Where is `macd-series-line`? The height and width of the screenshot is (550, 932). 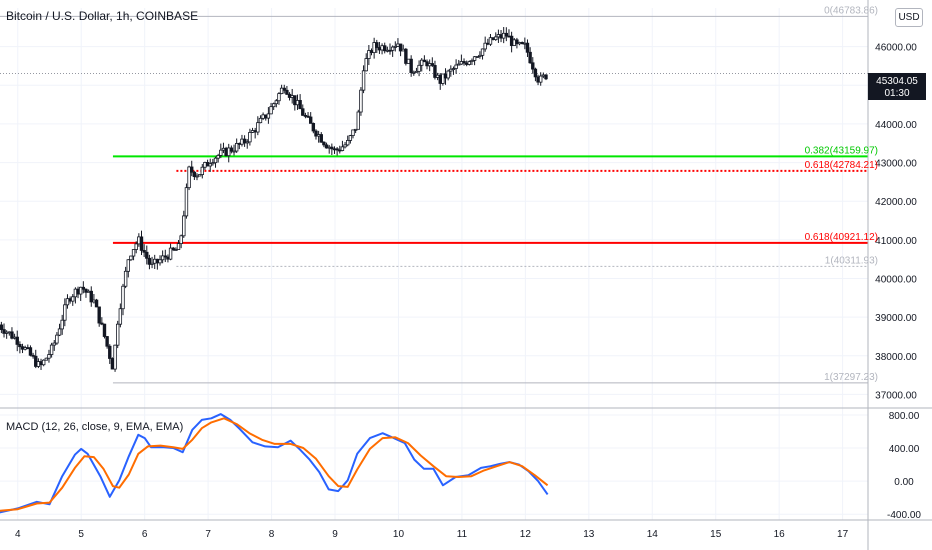 macd-series-line is located at coordinates (274, 464).